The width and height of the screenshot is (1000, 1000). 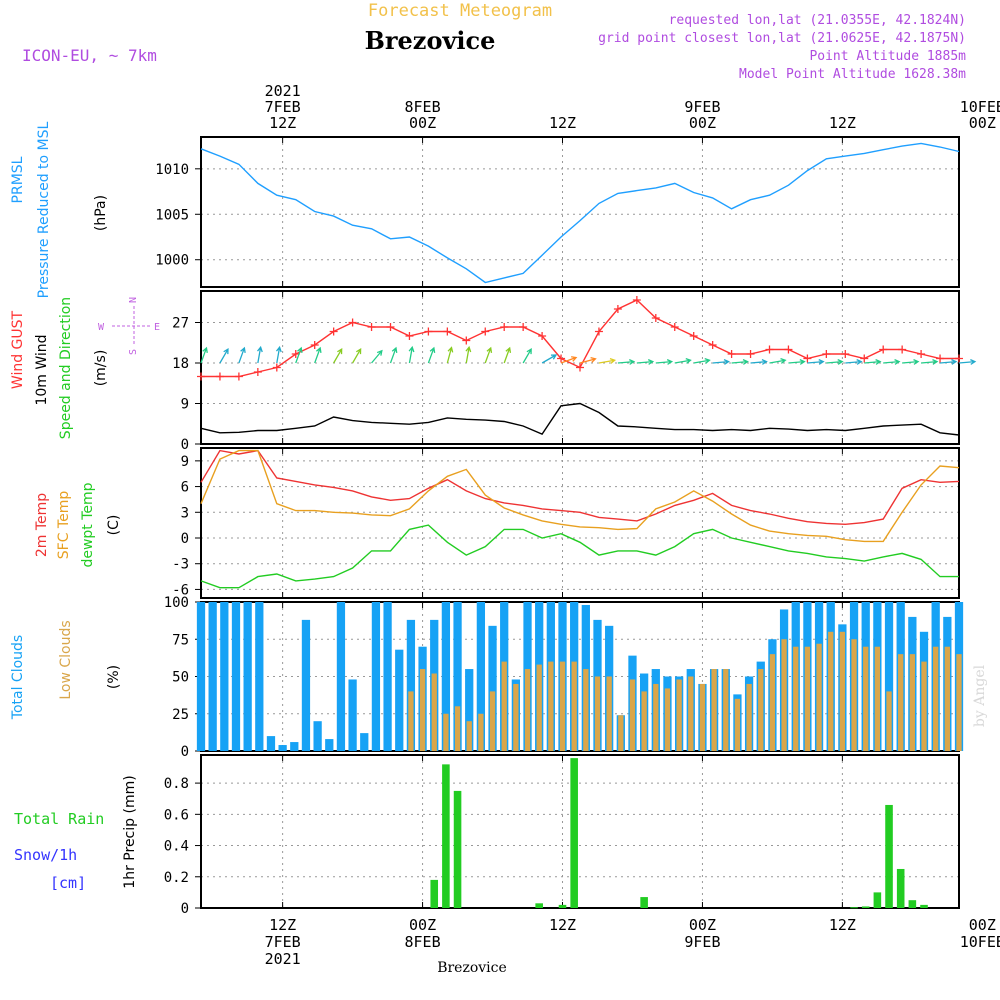 What do you see at coordinates (185, 513) in the screenshot?
I see `y-tick-label: 3` at bounding box center [185, 513].